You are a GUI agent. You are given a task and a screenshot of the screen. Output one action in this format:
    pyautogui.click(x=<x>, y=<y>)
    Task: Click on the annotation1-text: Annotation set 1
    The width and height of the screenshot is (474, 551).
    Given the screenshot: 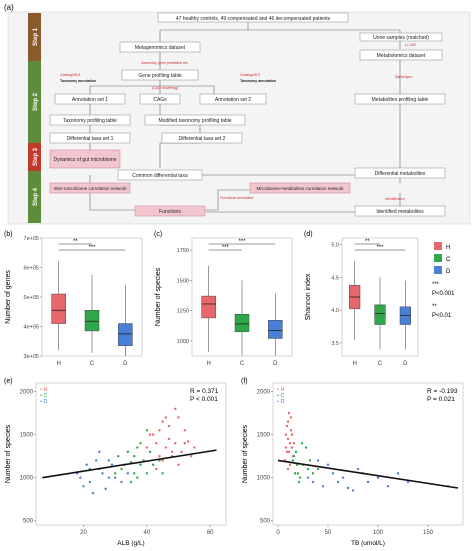 What is the action you would take?
    pyautogui.click(x=90, y=100)
    